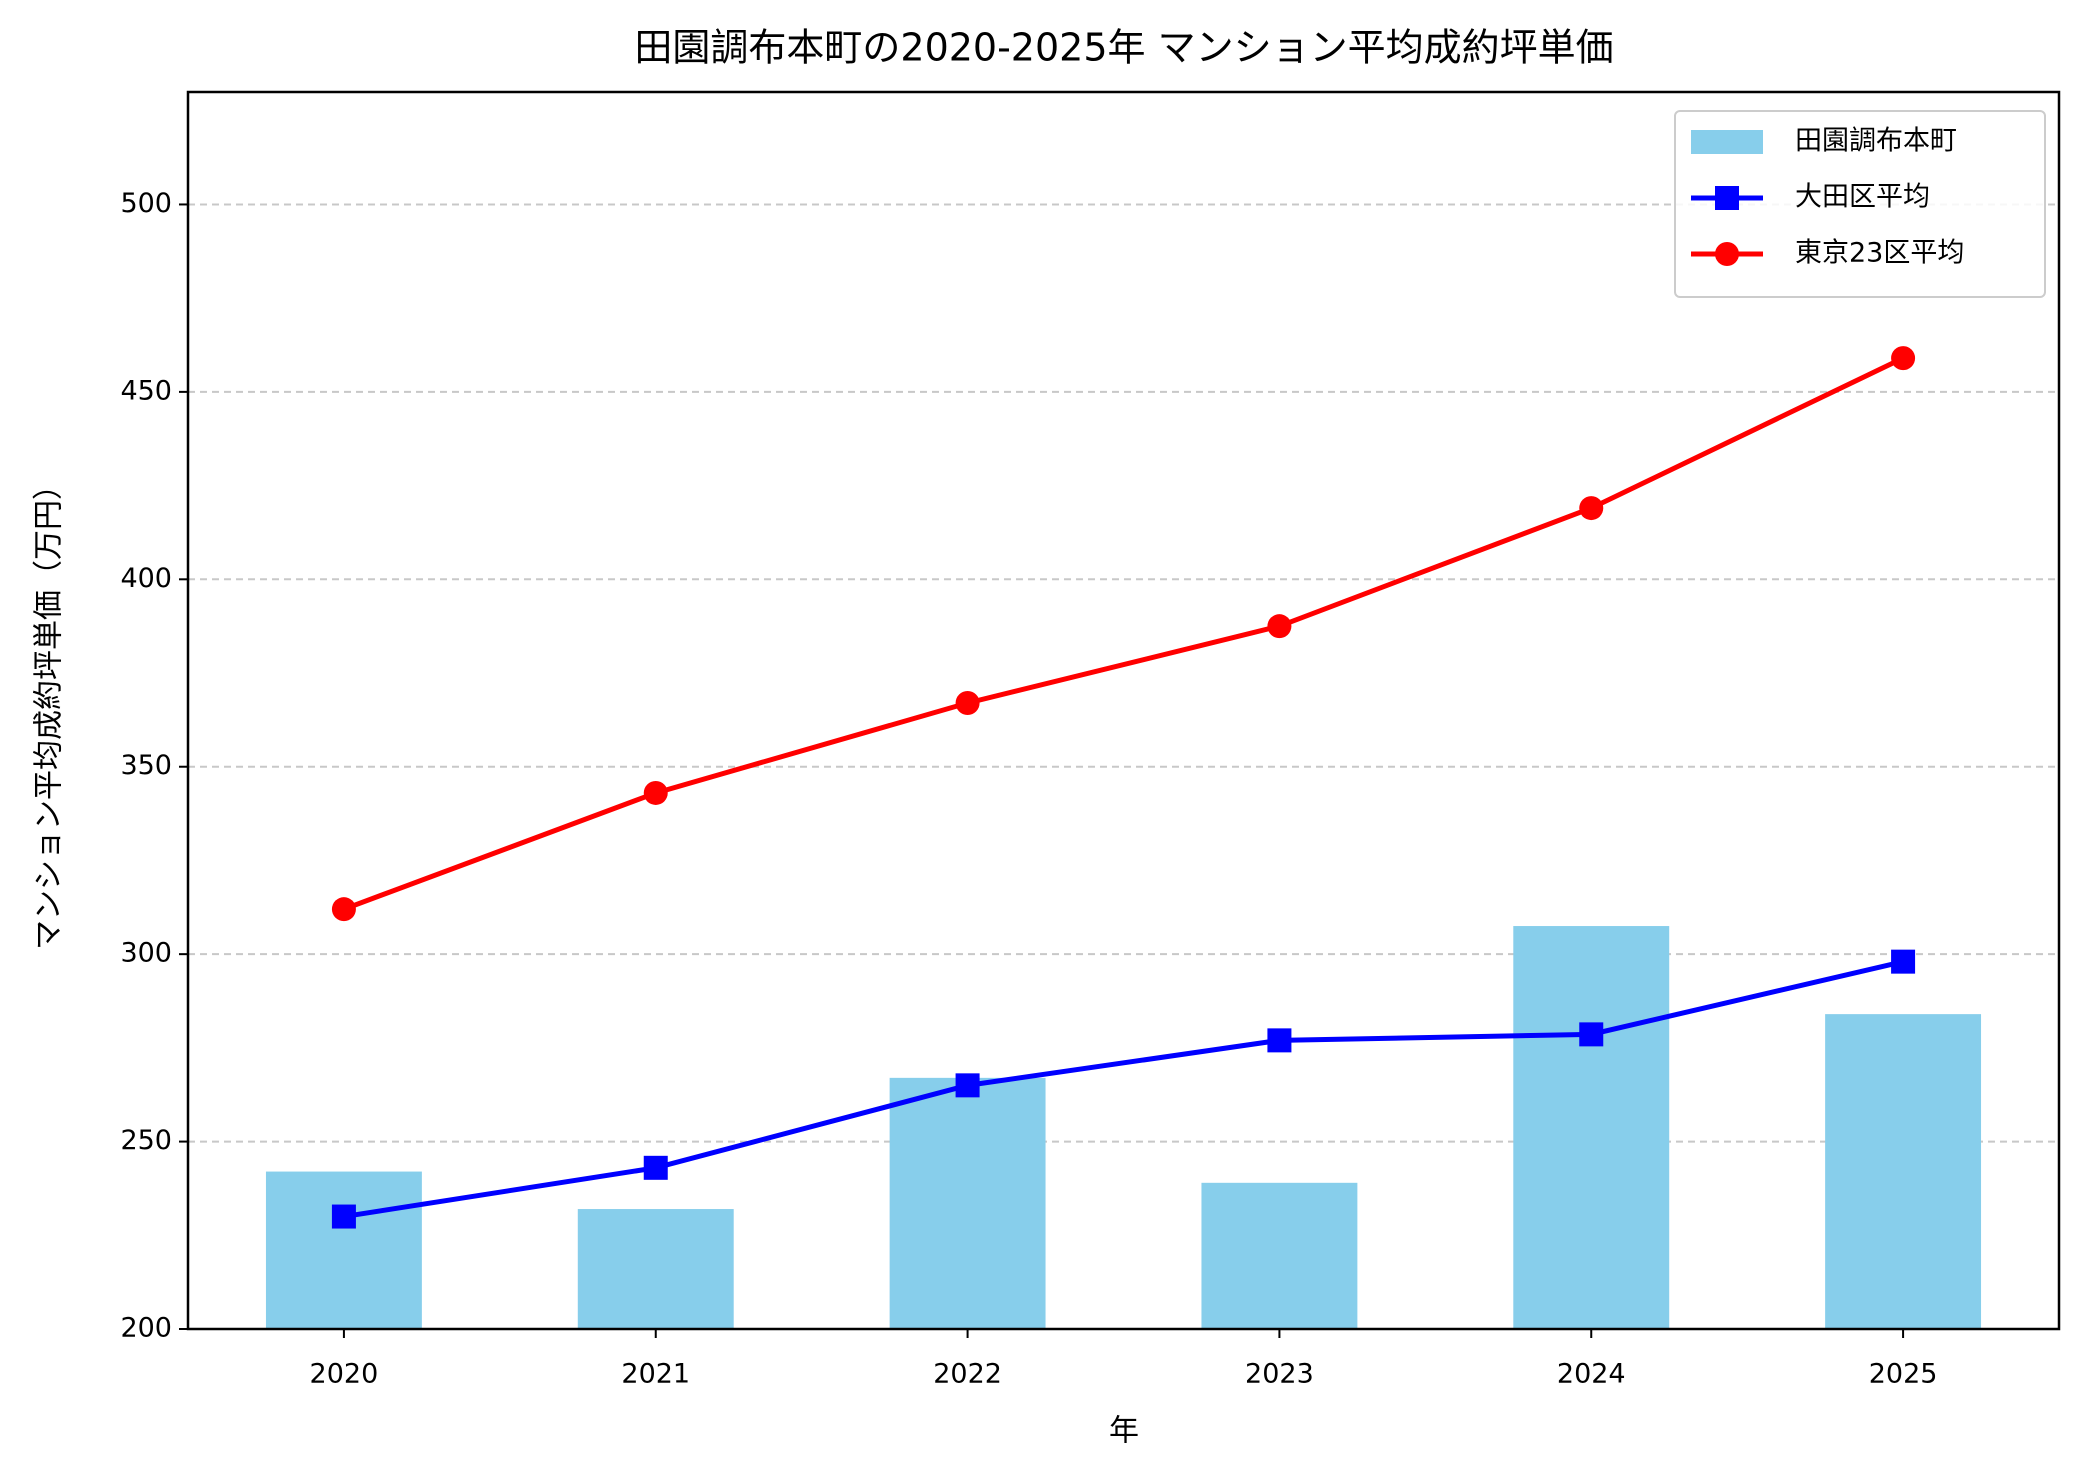 The image size is (2079, 1474). What do you see at coordinates (1123, 48) in the screenshot?
I see `chart-title: 田園調布本町の2020-2025年 マンション平均成約坪単価` at bounding box center [1123, 48].